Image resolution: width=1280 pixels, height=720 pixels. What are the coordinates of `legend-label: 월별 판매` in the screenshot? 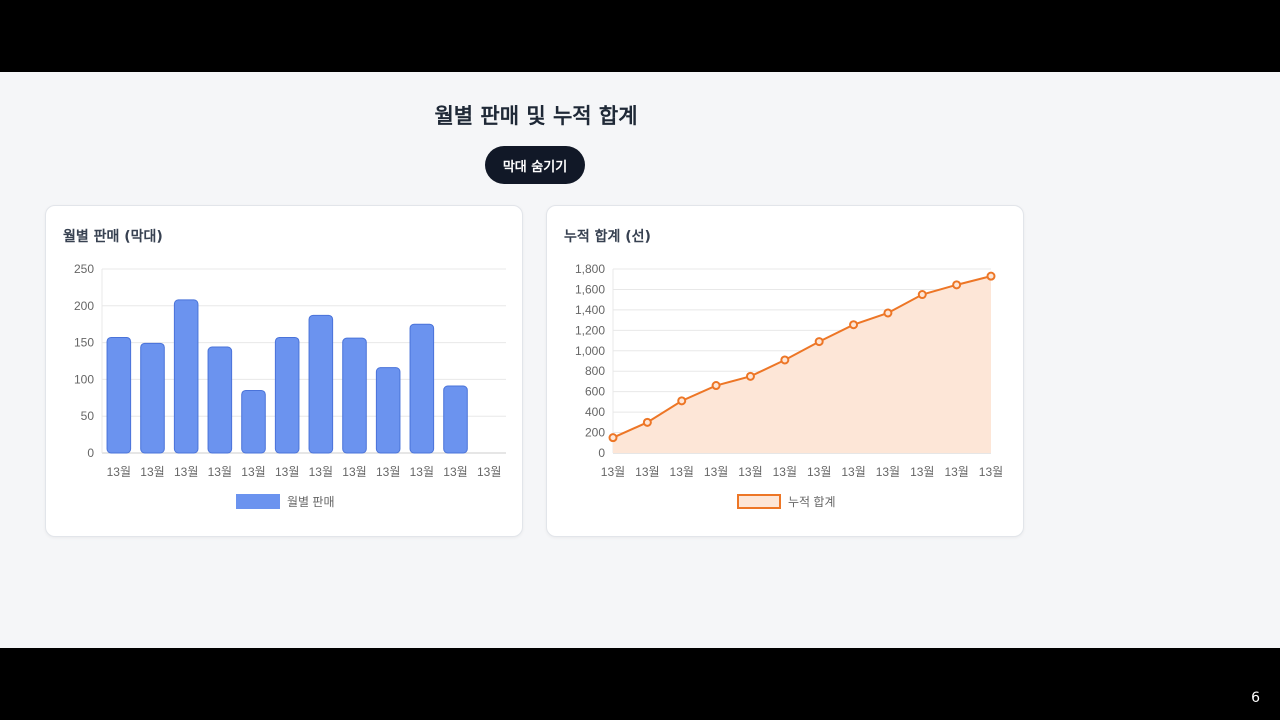 It's located at (311, 502).